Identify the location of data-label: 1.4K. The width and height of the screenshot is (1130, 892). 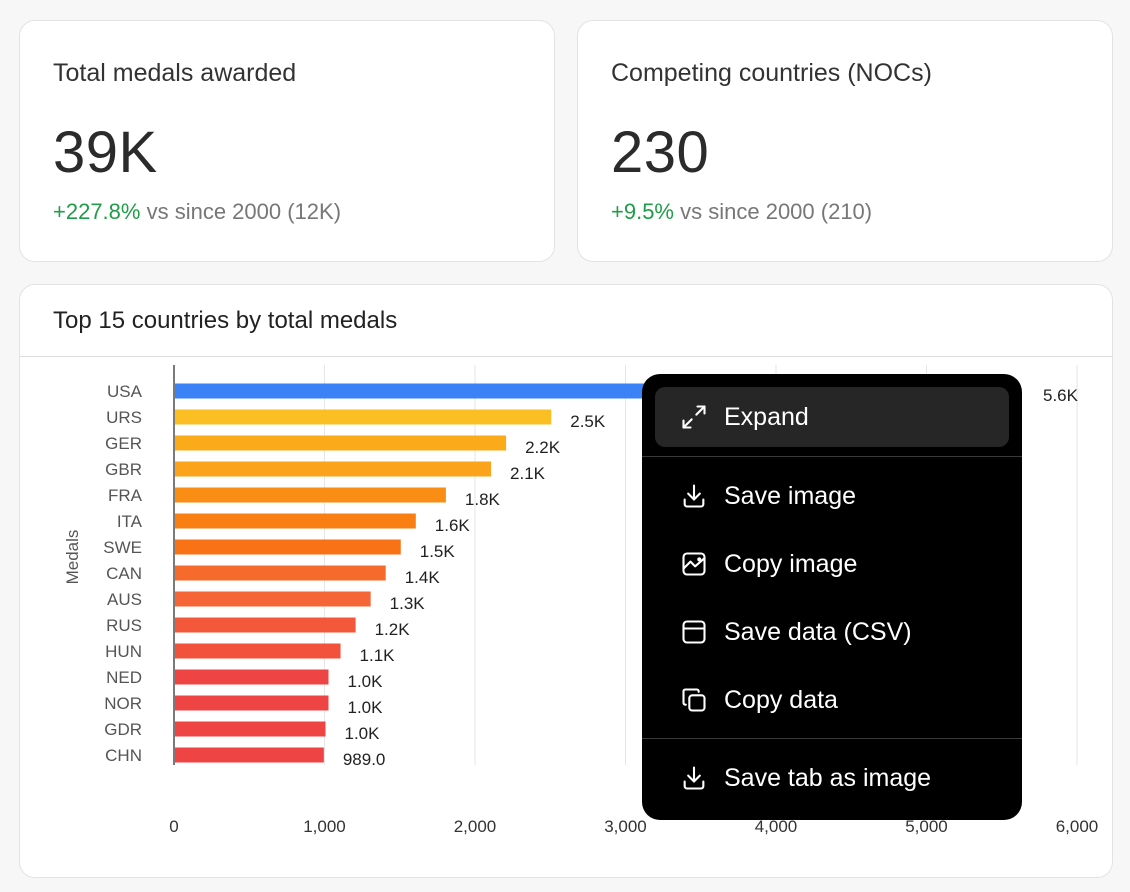
(423, 577).